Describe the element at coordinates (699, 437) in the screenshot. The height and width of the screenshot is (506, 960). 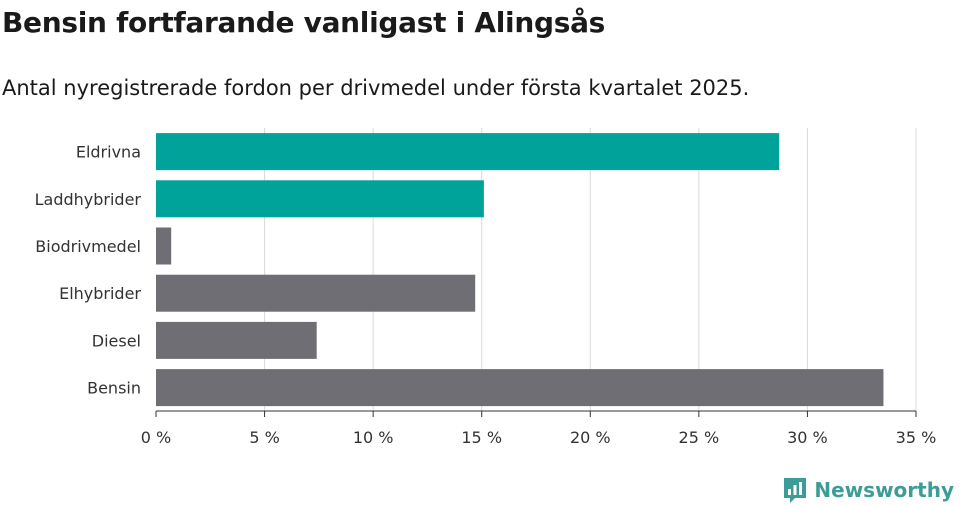
I see `x-tick-label: 25 %` at that location.